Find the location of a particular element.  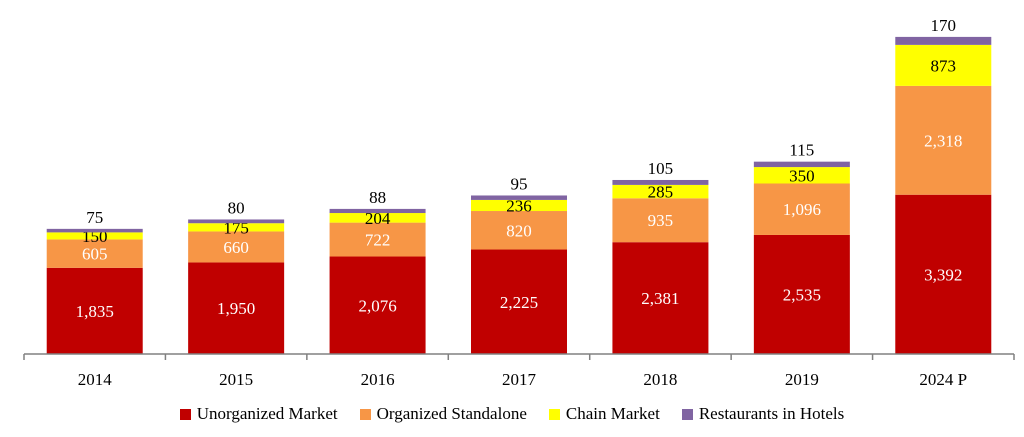

data-label: 236 is located at coordinates (519, 205).